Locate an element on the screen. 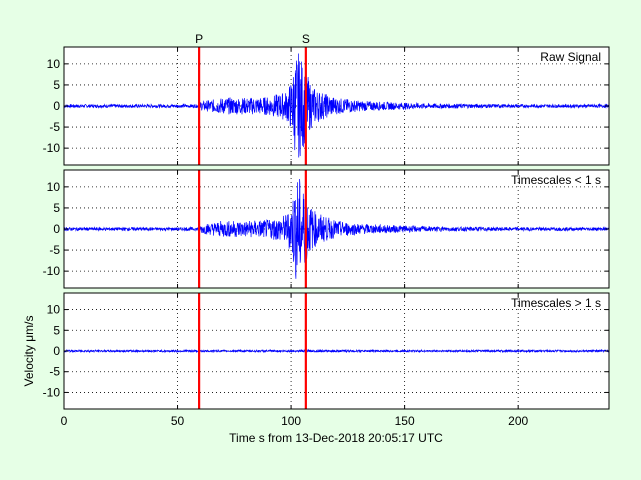 This screenshot has height=480, width=641. phase-label-p: P is located at coordinates (199, 39).